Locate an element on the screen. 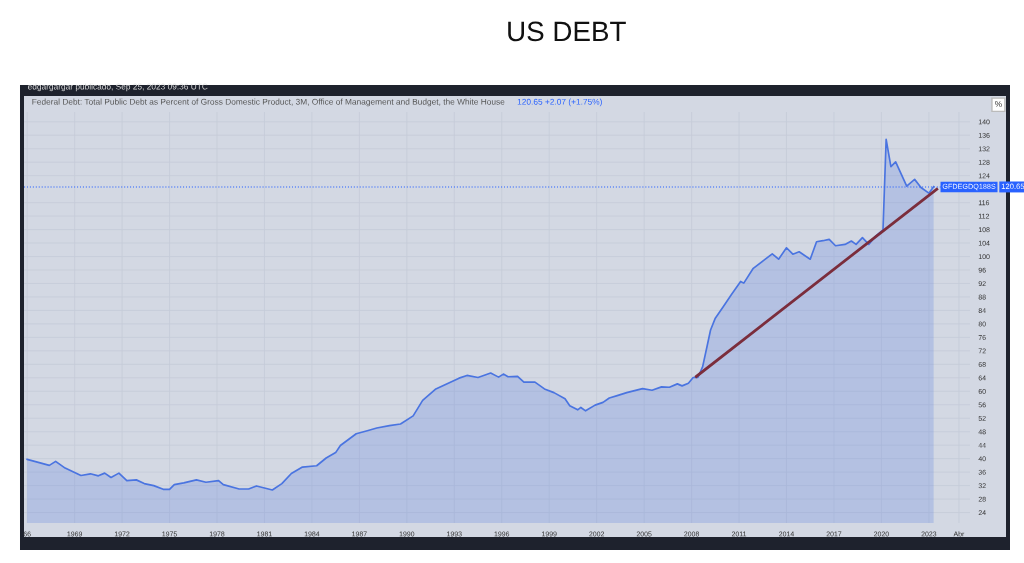  text: edgargargar publicado, Sep 25, 2023 09:36 UTC is located at coordinates (118, 87).